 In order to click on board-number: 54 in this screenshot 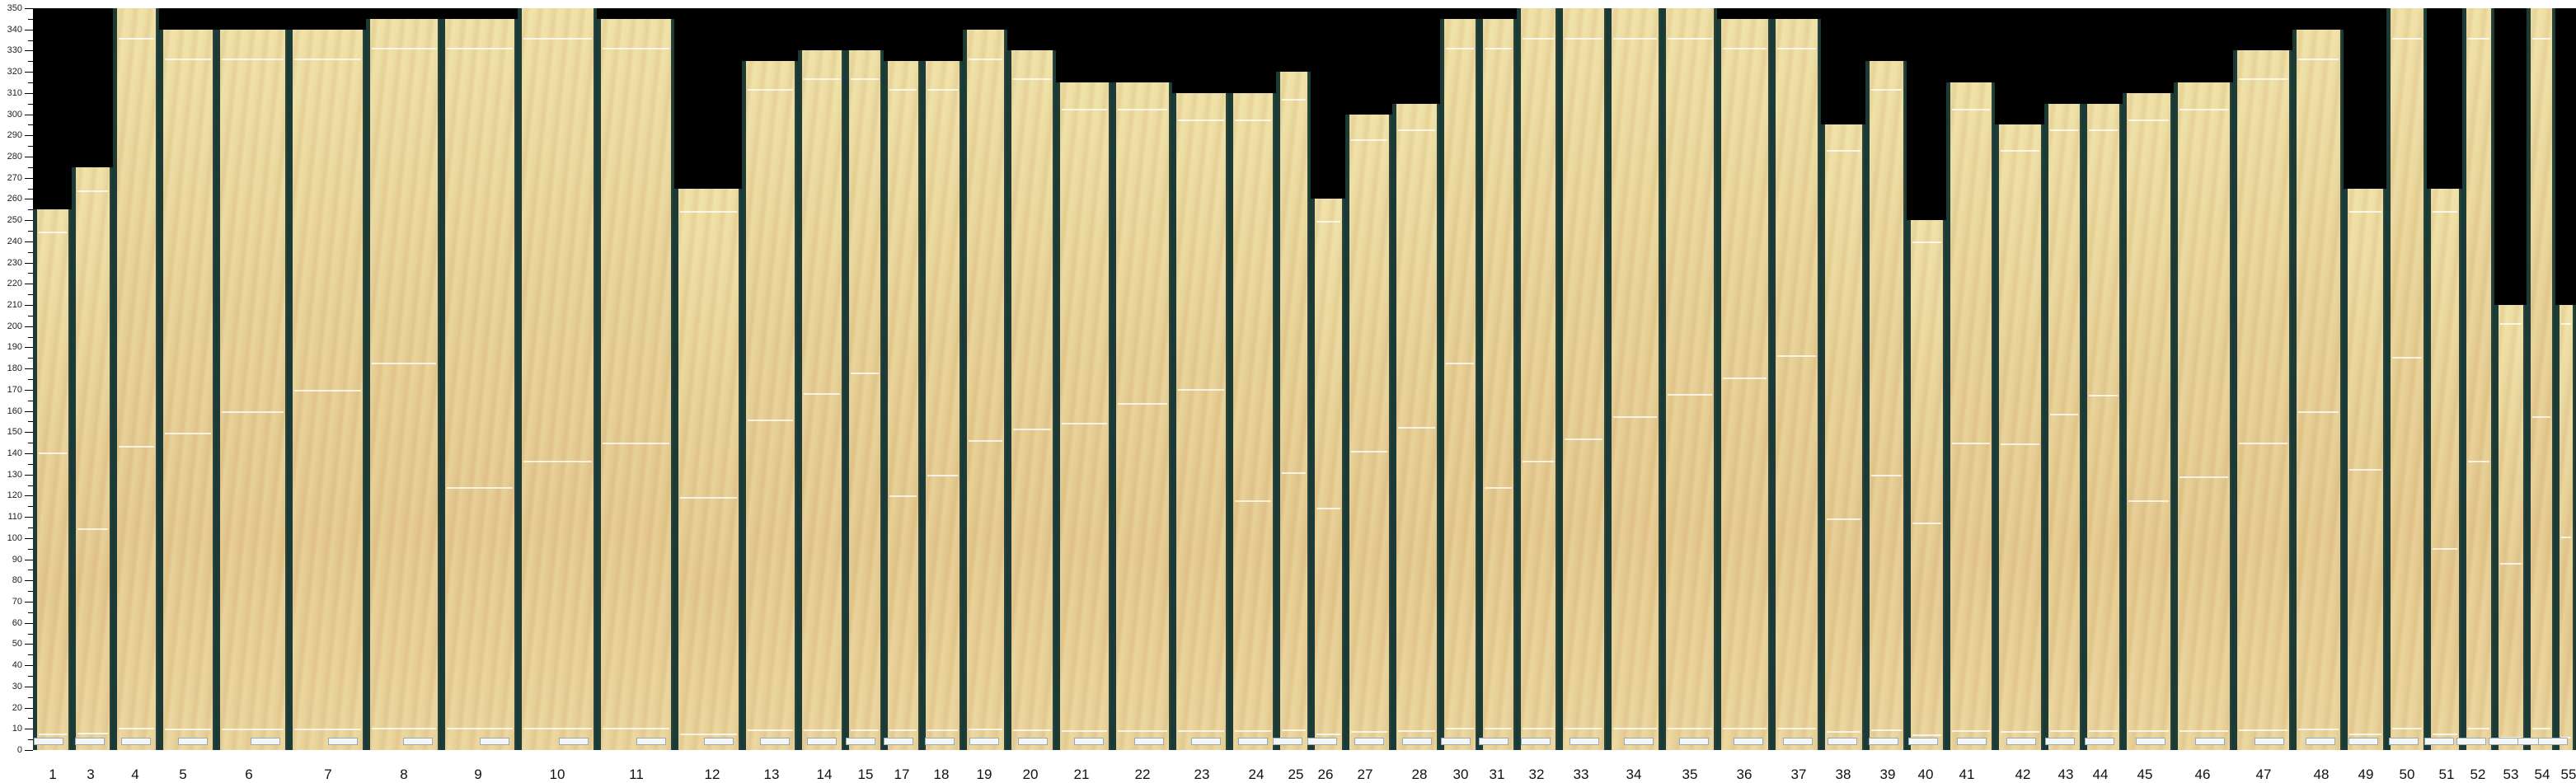, I will do `click(2542, 774)`.